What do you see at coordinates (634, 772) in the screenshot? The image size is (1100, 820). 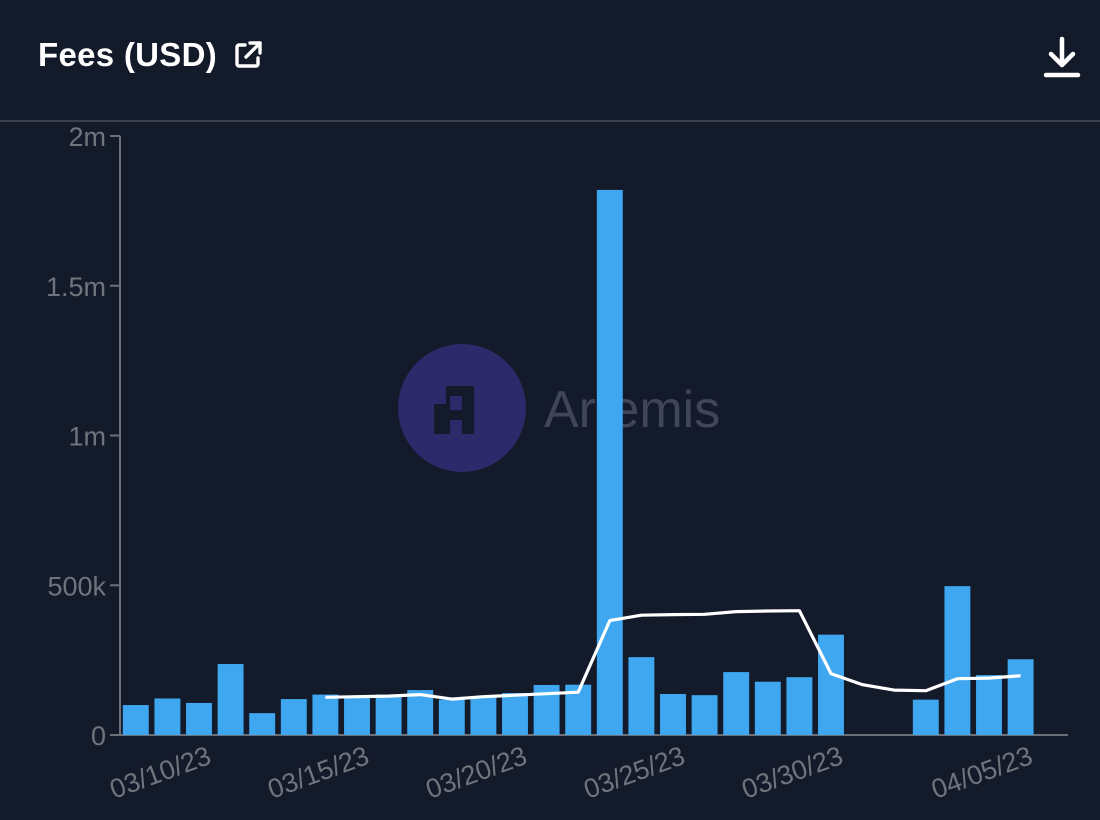 I see `x-tick-label: 03/25/23` at bounding box center [634, 772].